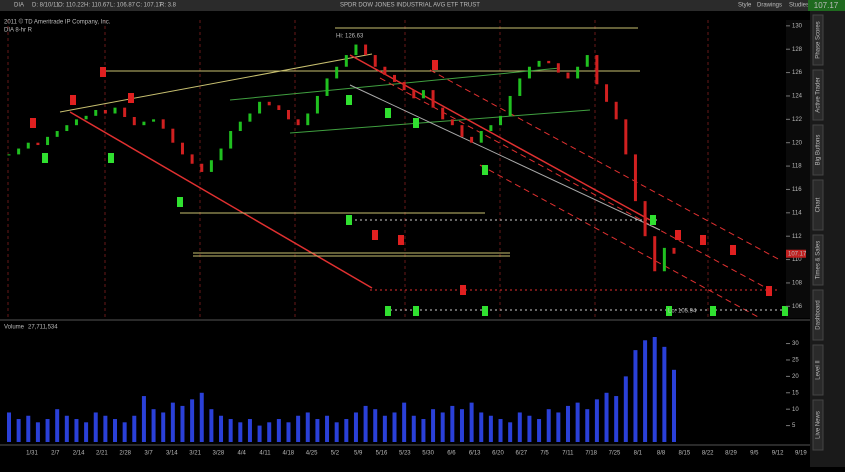  What do you see at coordinates (797, 97) in the screenshot?
I see `y-tick-label: 124` at bounding box center [797, 97].